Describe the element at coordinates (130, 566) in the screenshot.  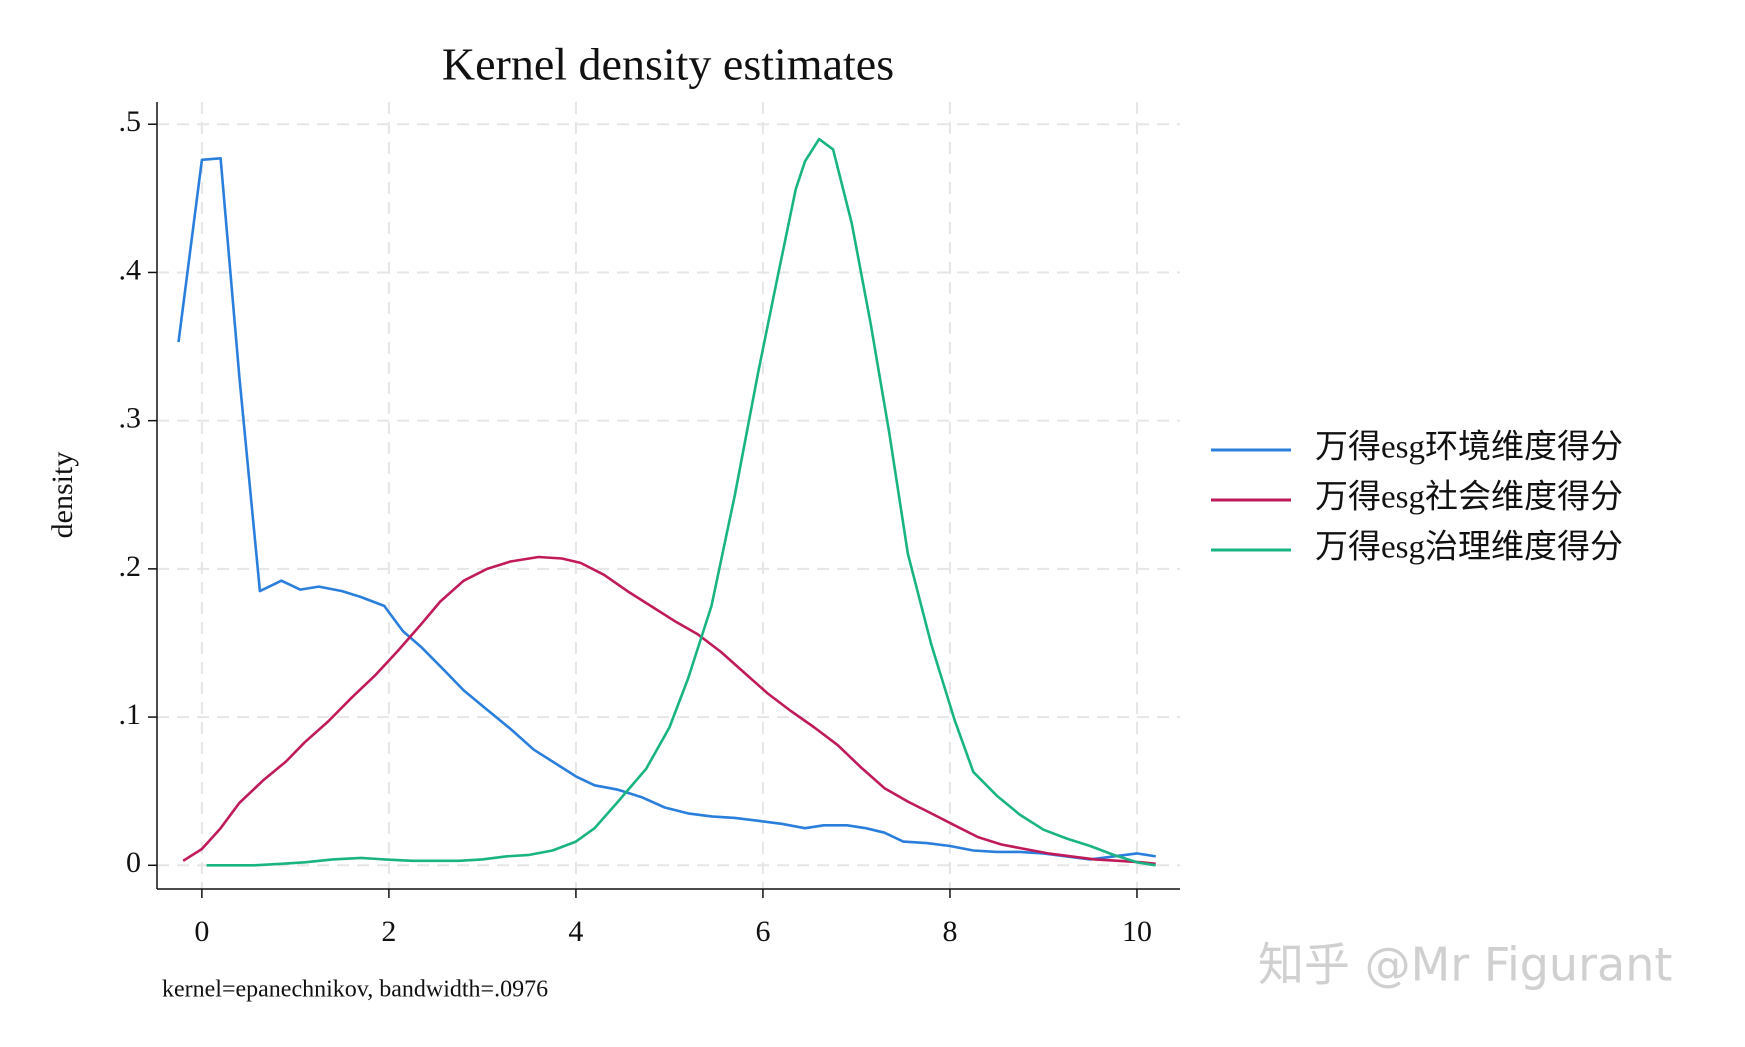
I see `y-tick-label: .2` at that location.